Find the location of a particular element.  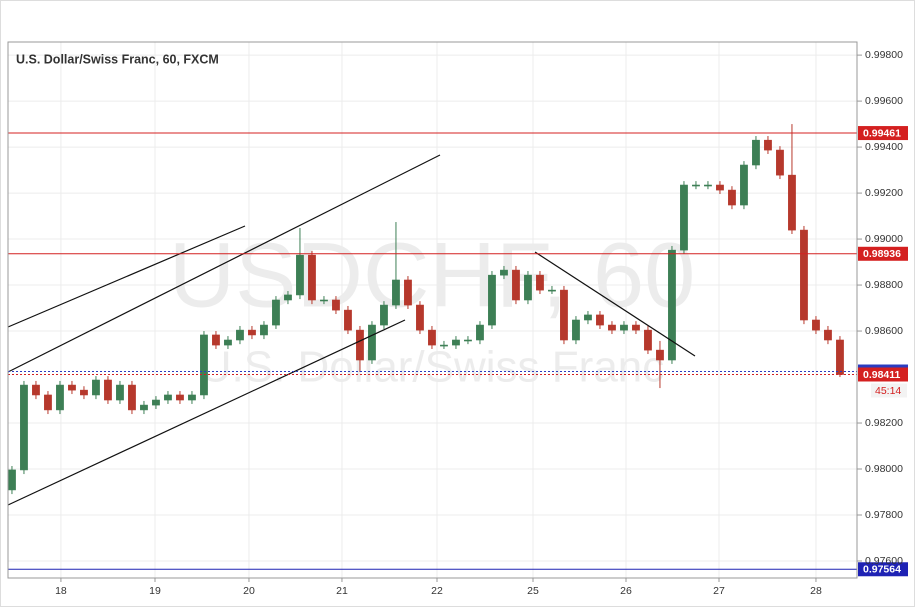

y-tick-label: 0.99600 is located at coordinates (884, 101).